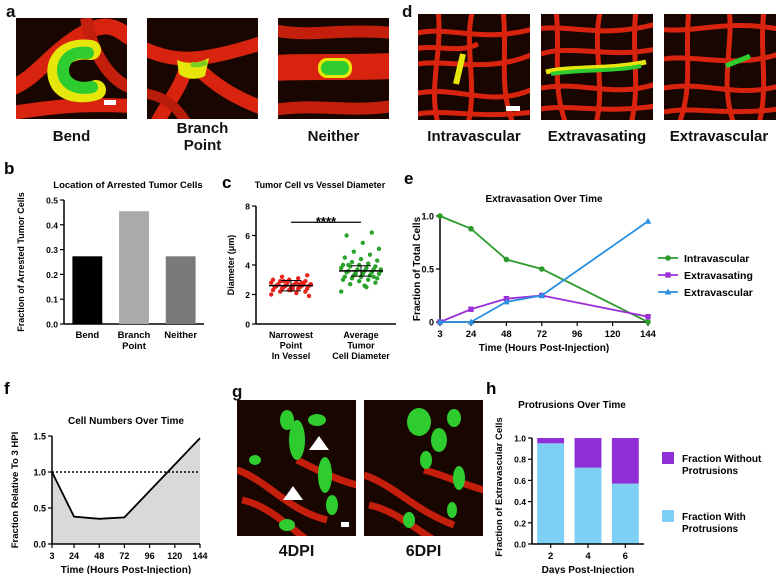 This screenshot has height=574, width=778. Describe the element at coordinates (226, 182) in the screenshot. I see `panel-letter-c: c` at that location.